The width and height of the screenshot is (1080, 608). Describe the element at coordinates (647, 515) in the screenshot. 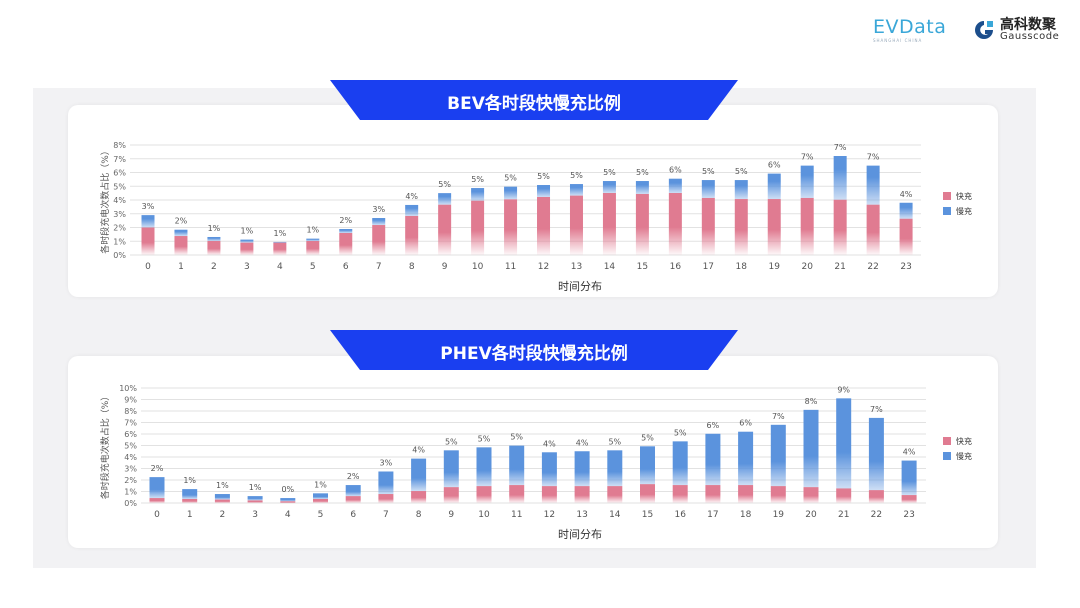

I see `x-tick-label: 15` at that location.